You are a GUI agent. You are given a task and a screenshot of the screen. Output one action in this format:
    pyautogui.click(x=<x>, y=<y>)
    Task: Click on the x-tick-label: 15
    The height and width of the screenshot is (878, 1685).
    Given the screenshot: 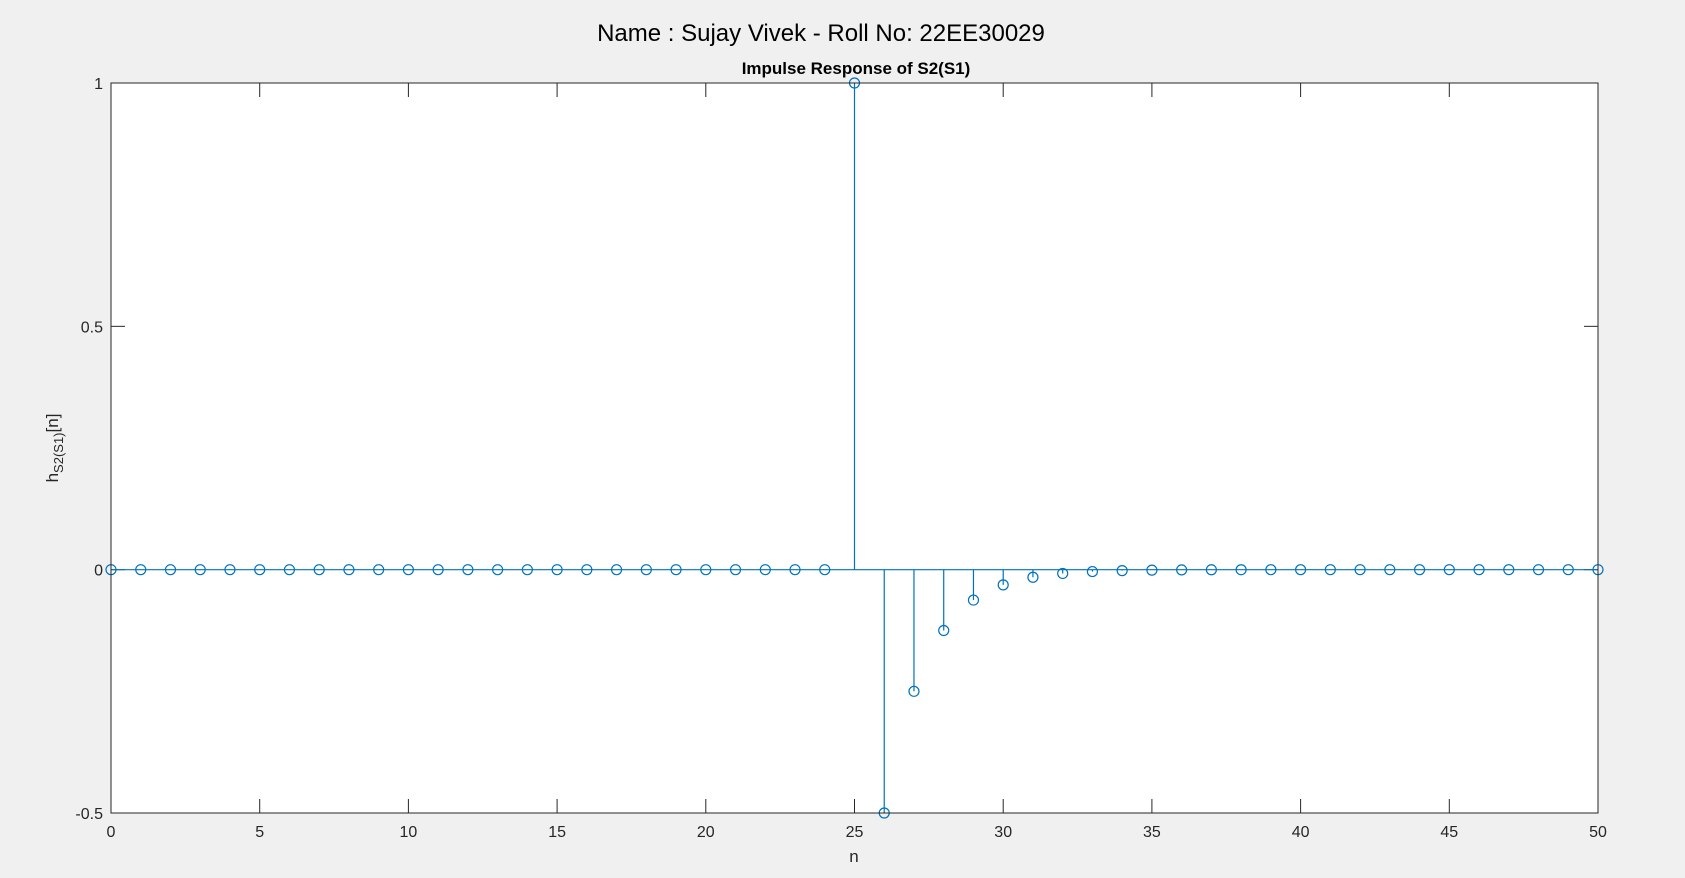 What is the action you would take?
    pyautogui.click(x=557, y=832)
    